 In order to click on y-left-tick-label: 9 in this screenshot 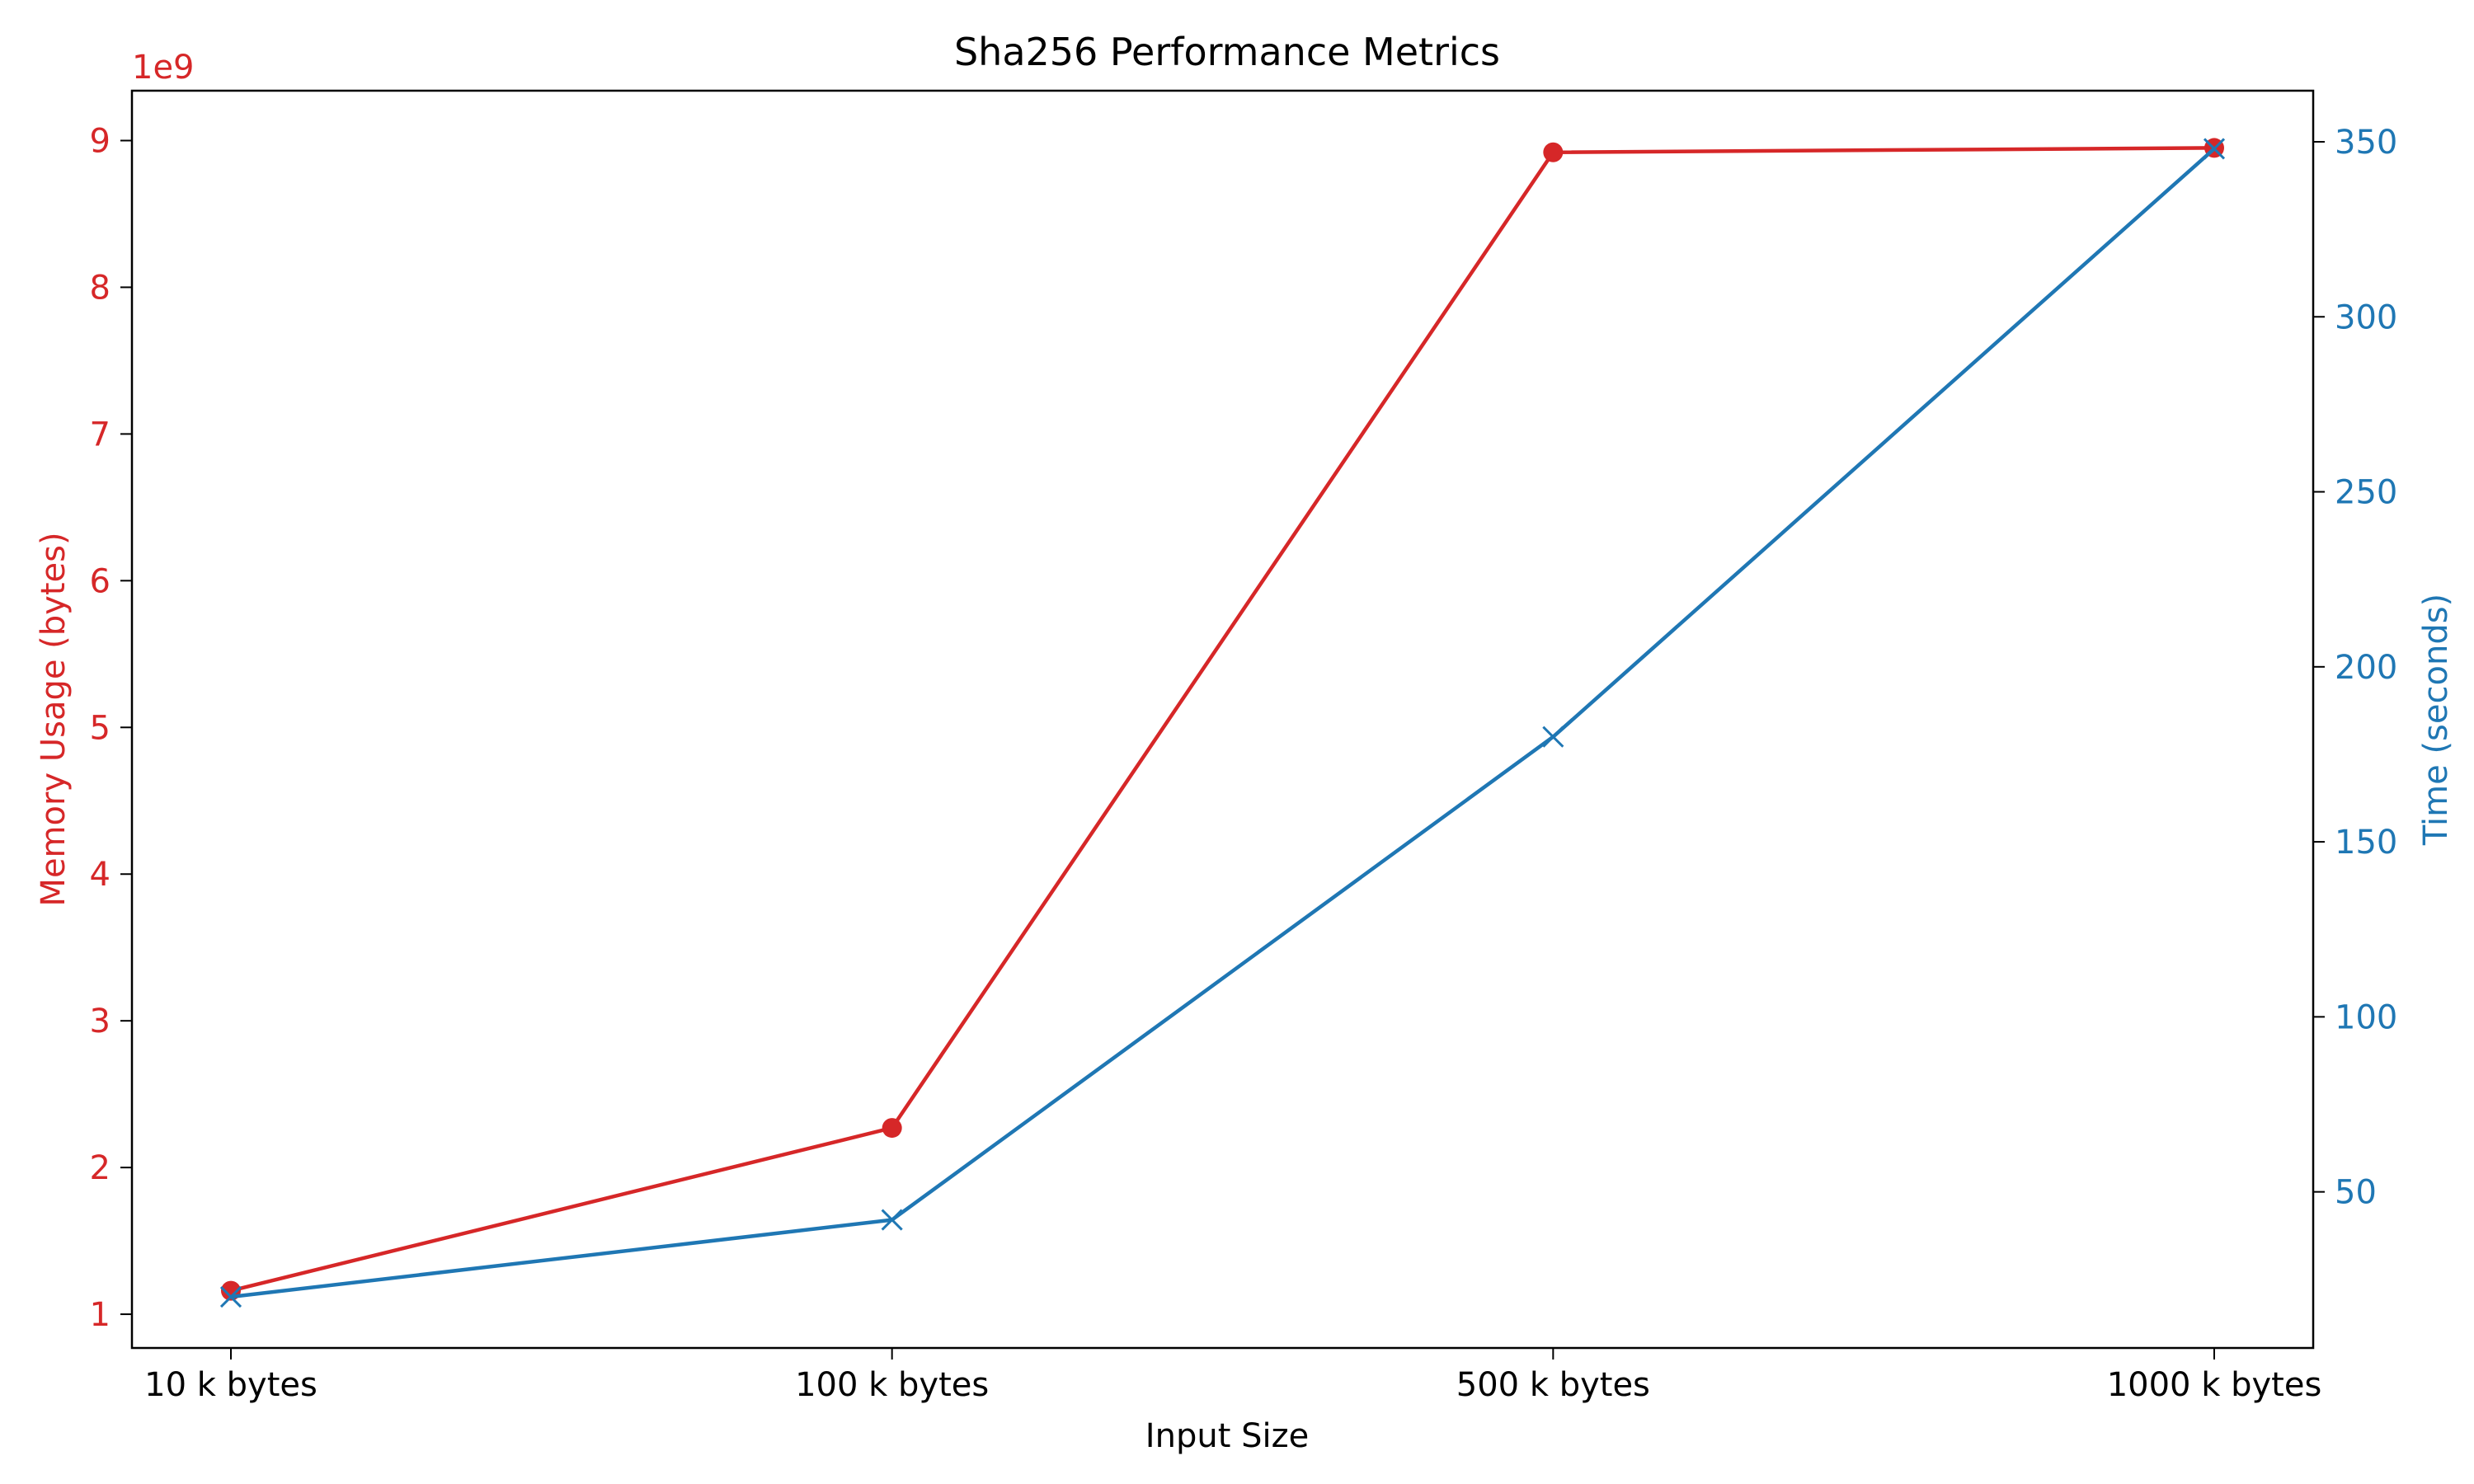, I will do `click(100, 142)`.